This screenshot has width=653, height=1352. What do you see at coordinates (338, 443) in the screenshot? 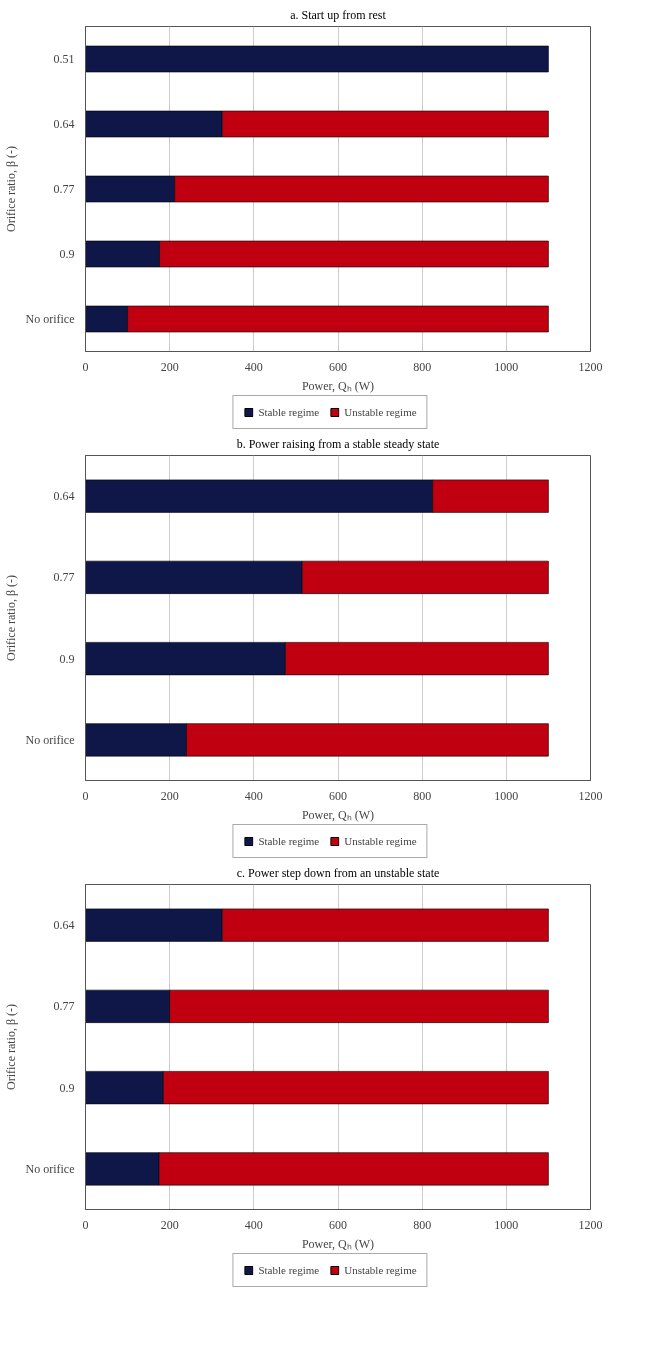
I see `chart-title: b. Power raising from a stable steady state` at bounding box center [338, 443].